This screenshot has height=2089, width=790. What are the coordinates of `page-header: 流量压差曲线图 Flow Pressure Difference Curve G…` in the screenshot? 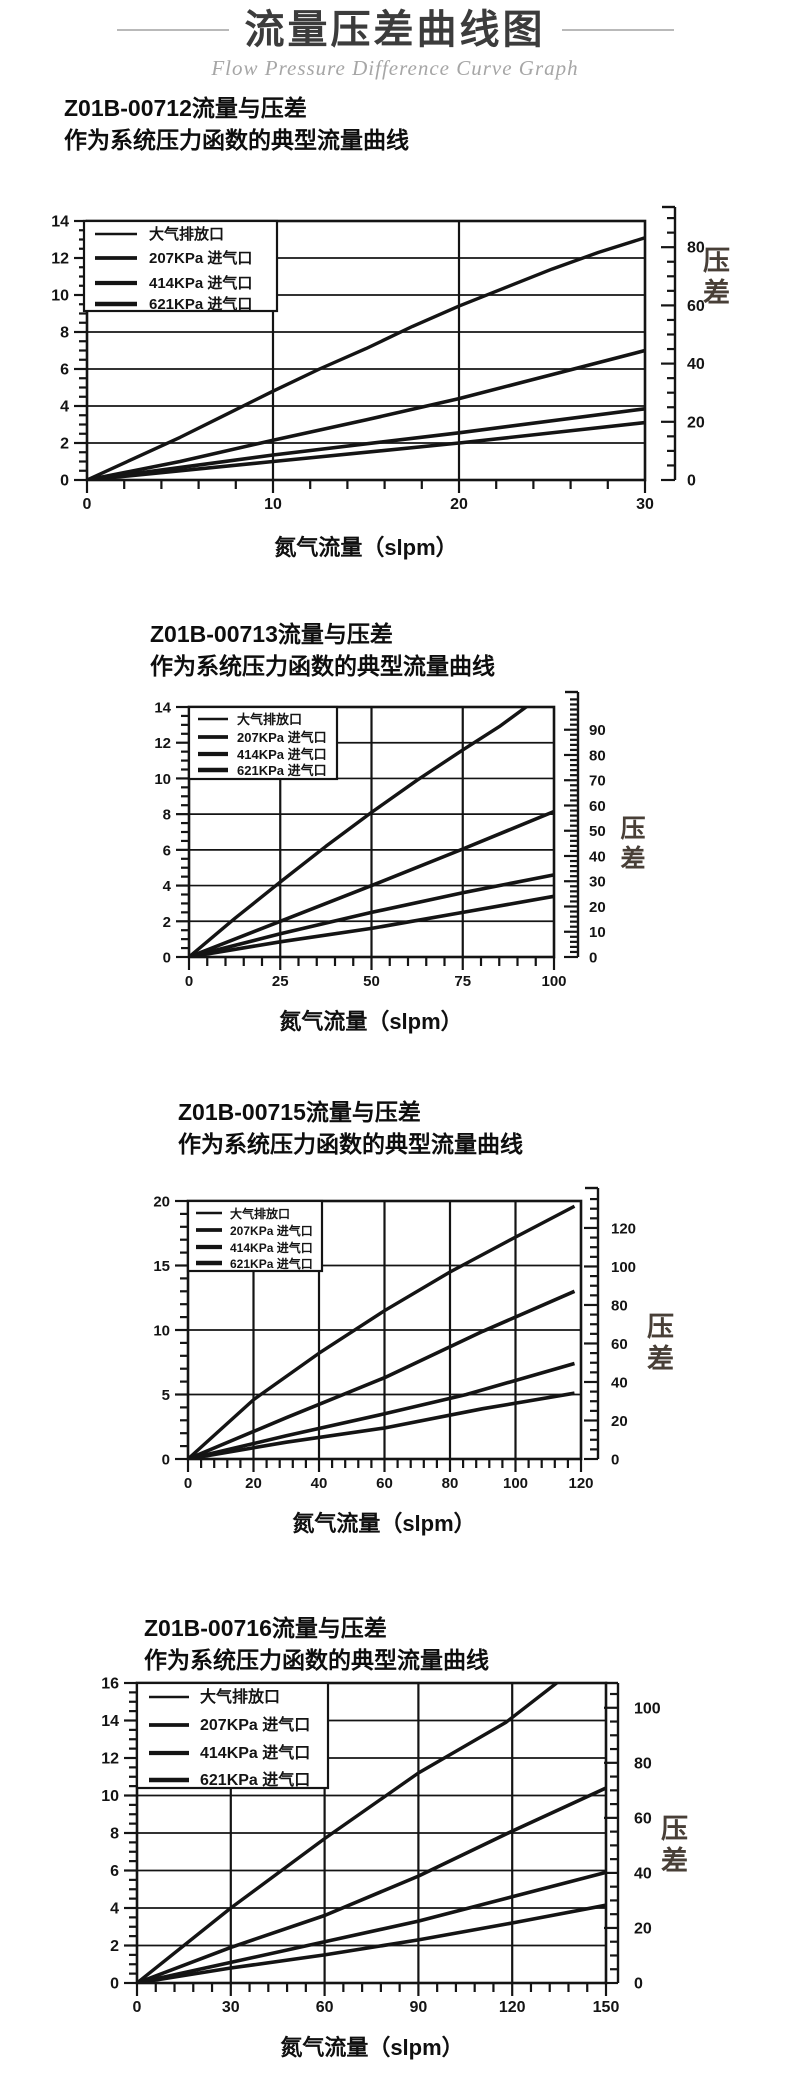 It's located at (395, 43).